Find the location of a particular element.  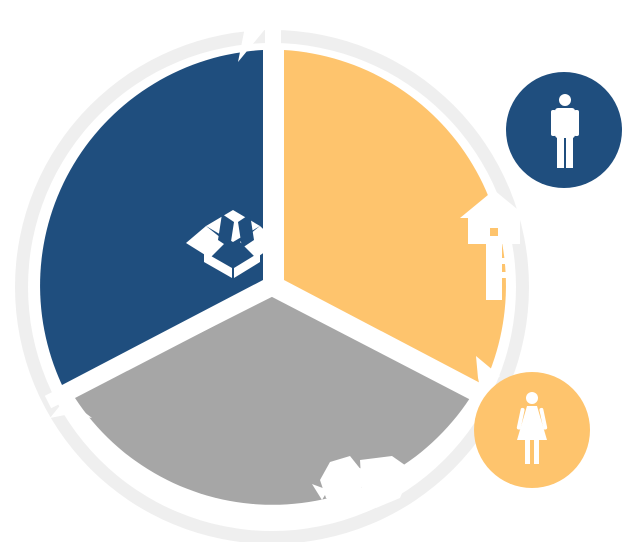

house-key-icon is located at coordinates (494, 245).